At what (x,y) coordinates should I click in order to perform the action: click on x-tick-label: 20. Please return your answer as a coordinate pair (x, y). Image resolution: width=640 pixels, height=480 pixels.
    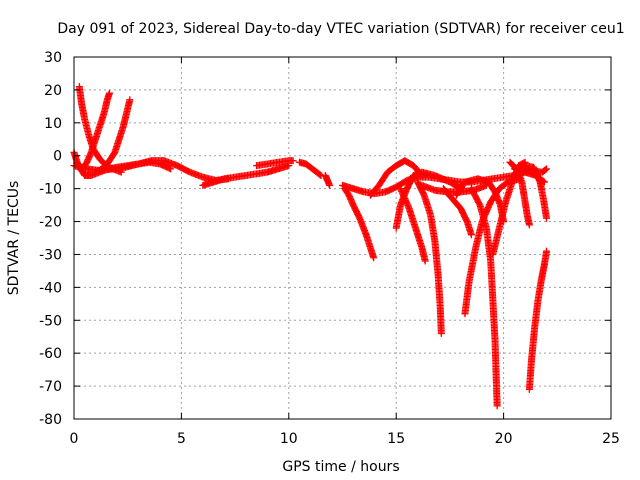
    Looking at the image, I should click on (504, 439).